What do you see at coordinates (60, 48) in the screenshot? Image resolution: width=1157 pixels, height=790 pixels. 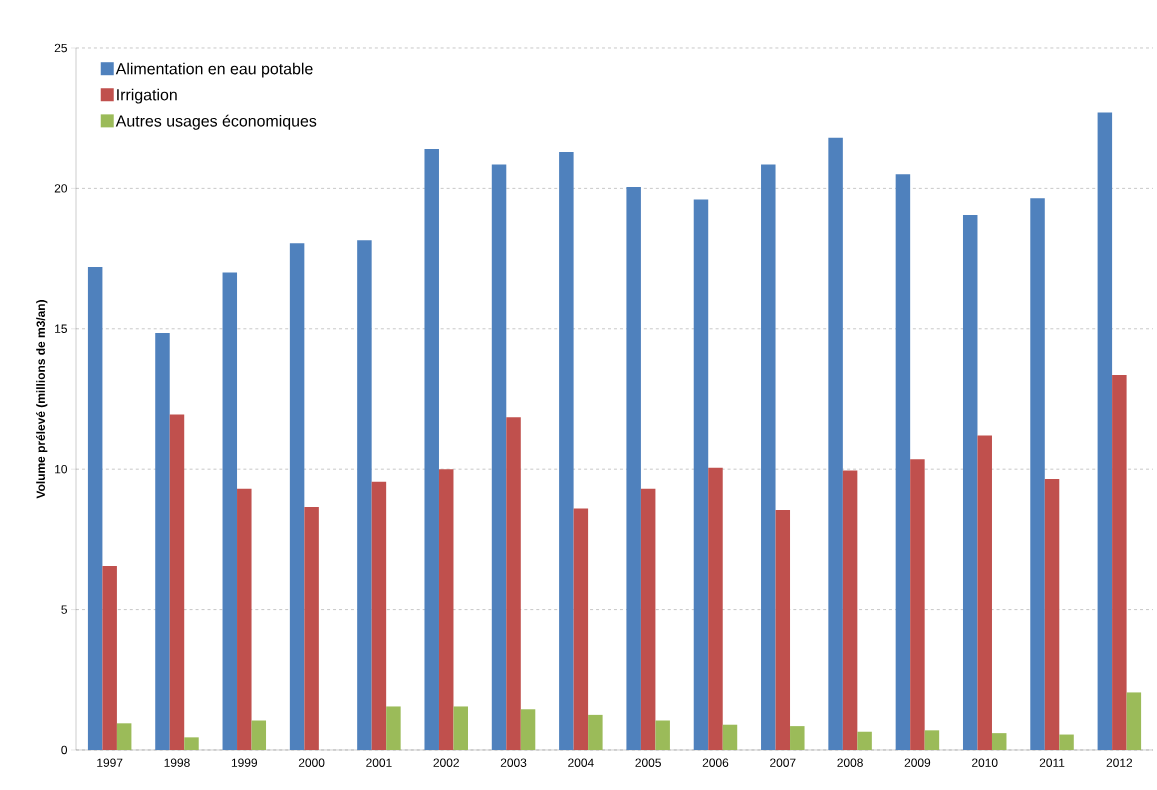 I see `y-tick-label: 25` at bounding box center [60, 48].